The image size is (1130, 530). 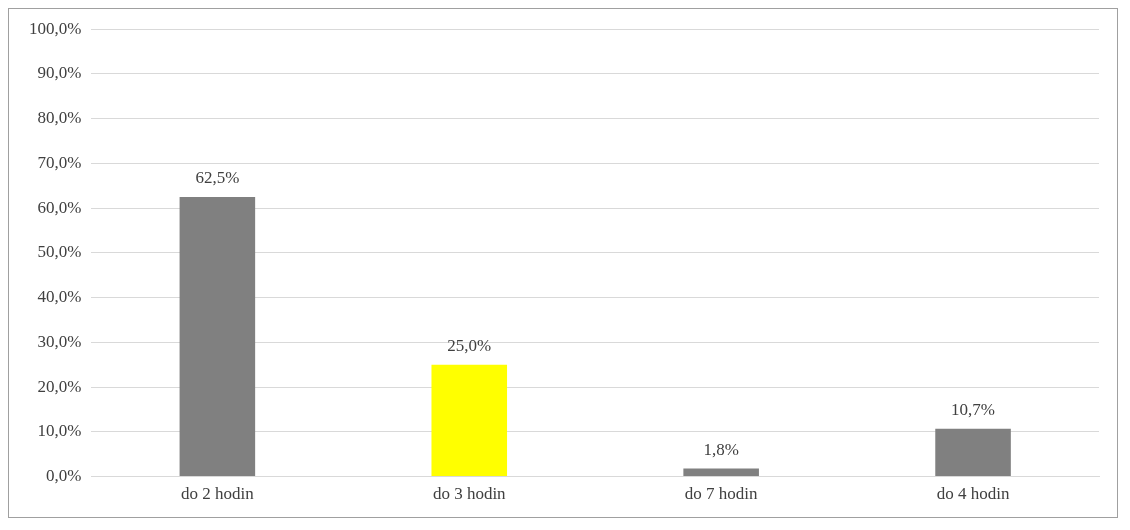 What do you see at coordinates (721, 494) in the screenshot?
I see `x-tick-label: do 7 hodin` at bounding box center [721, 494].